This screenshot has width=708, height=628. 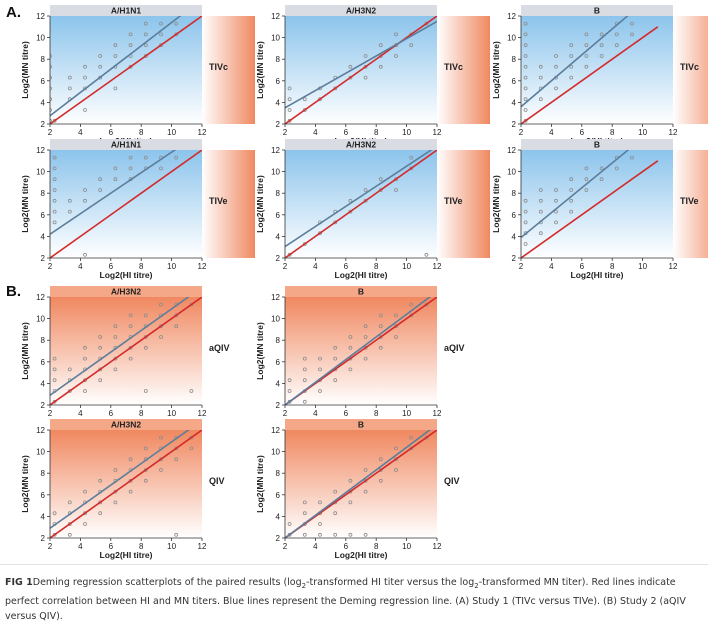 What do you see at coordinates (126, 11) in the screenshot?
I see `panel-title: A/H1N1` at bounding box center [126, 11].